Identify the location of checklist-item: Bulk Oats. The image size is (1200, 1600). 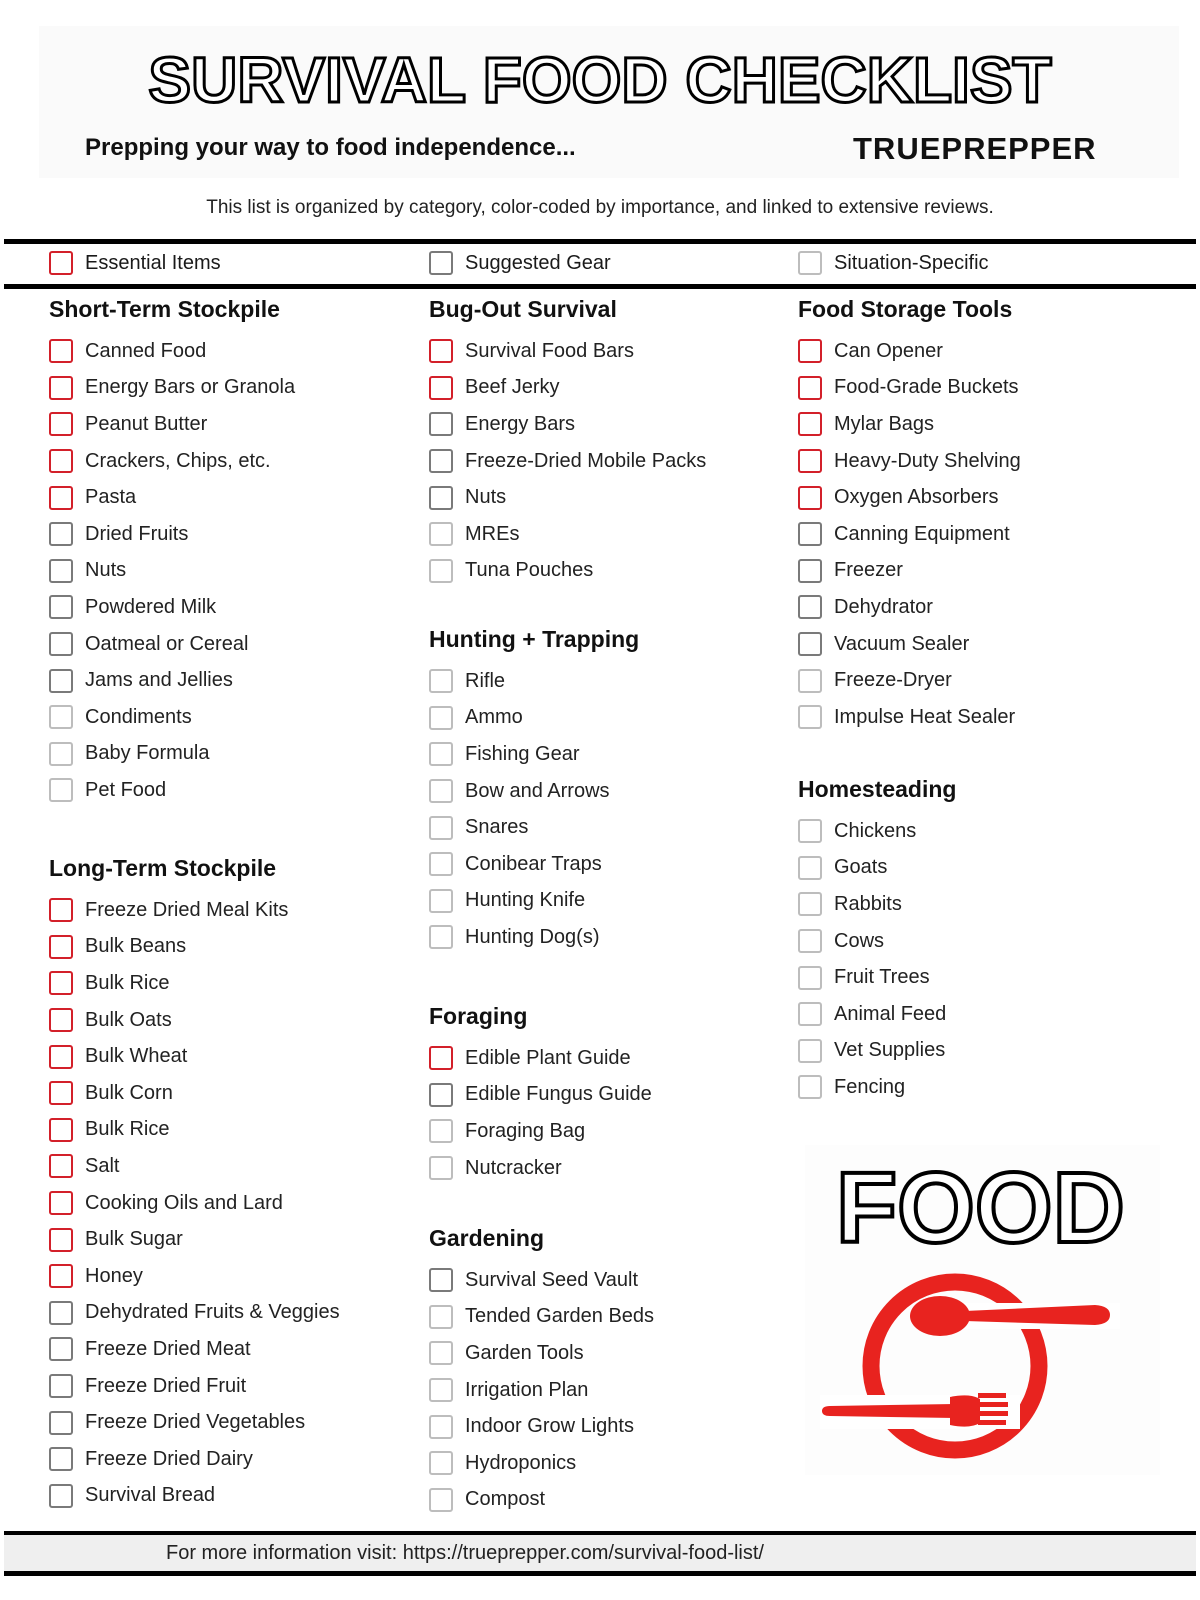
(194, 1020).